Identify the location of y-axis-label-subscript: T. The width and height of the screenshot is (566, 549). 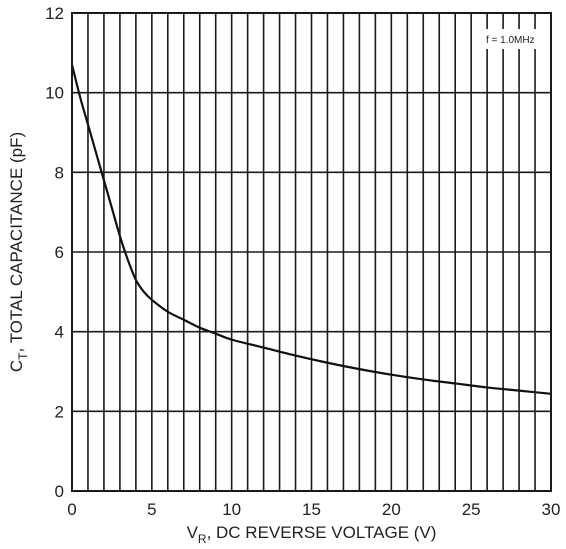
(23, 356).